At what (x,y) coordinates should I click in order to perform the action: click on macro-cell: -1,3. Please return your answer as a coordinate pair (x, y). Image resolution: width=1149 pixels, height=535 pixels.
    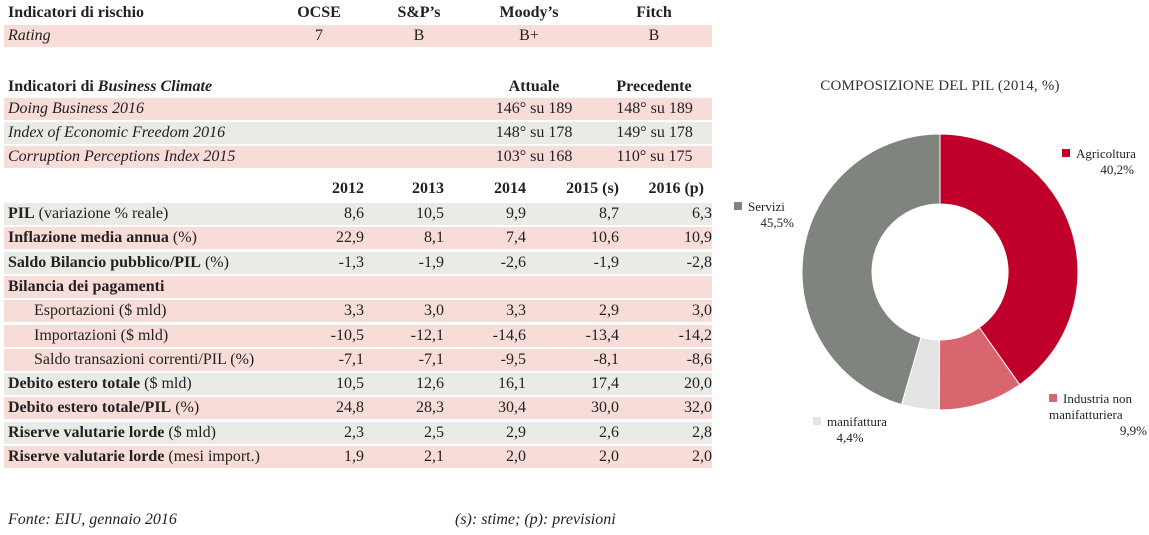
    Looking at the image, I should click on (351, 262).